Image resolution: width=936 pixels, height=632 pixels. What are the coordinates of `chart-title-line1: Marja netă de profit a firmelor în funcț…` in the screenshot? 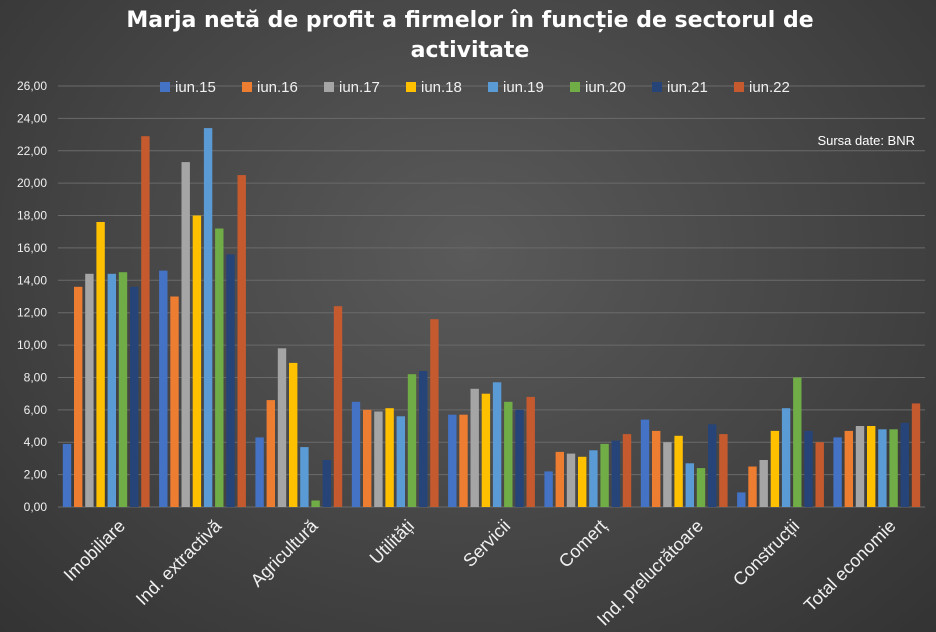 It's located at (469, 20).